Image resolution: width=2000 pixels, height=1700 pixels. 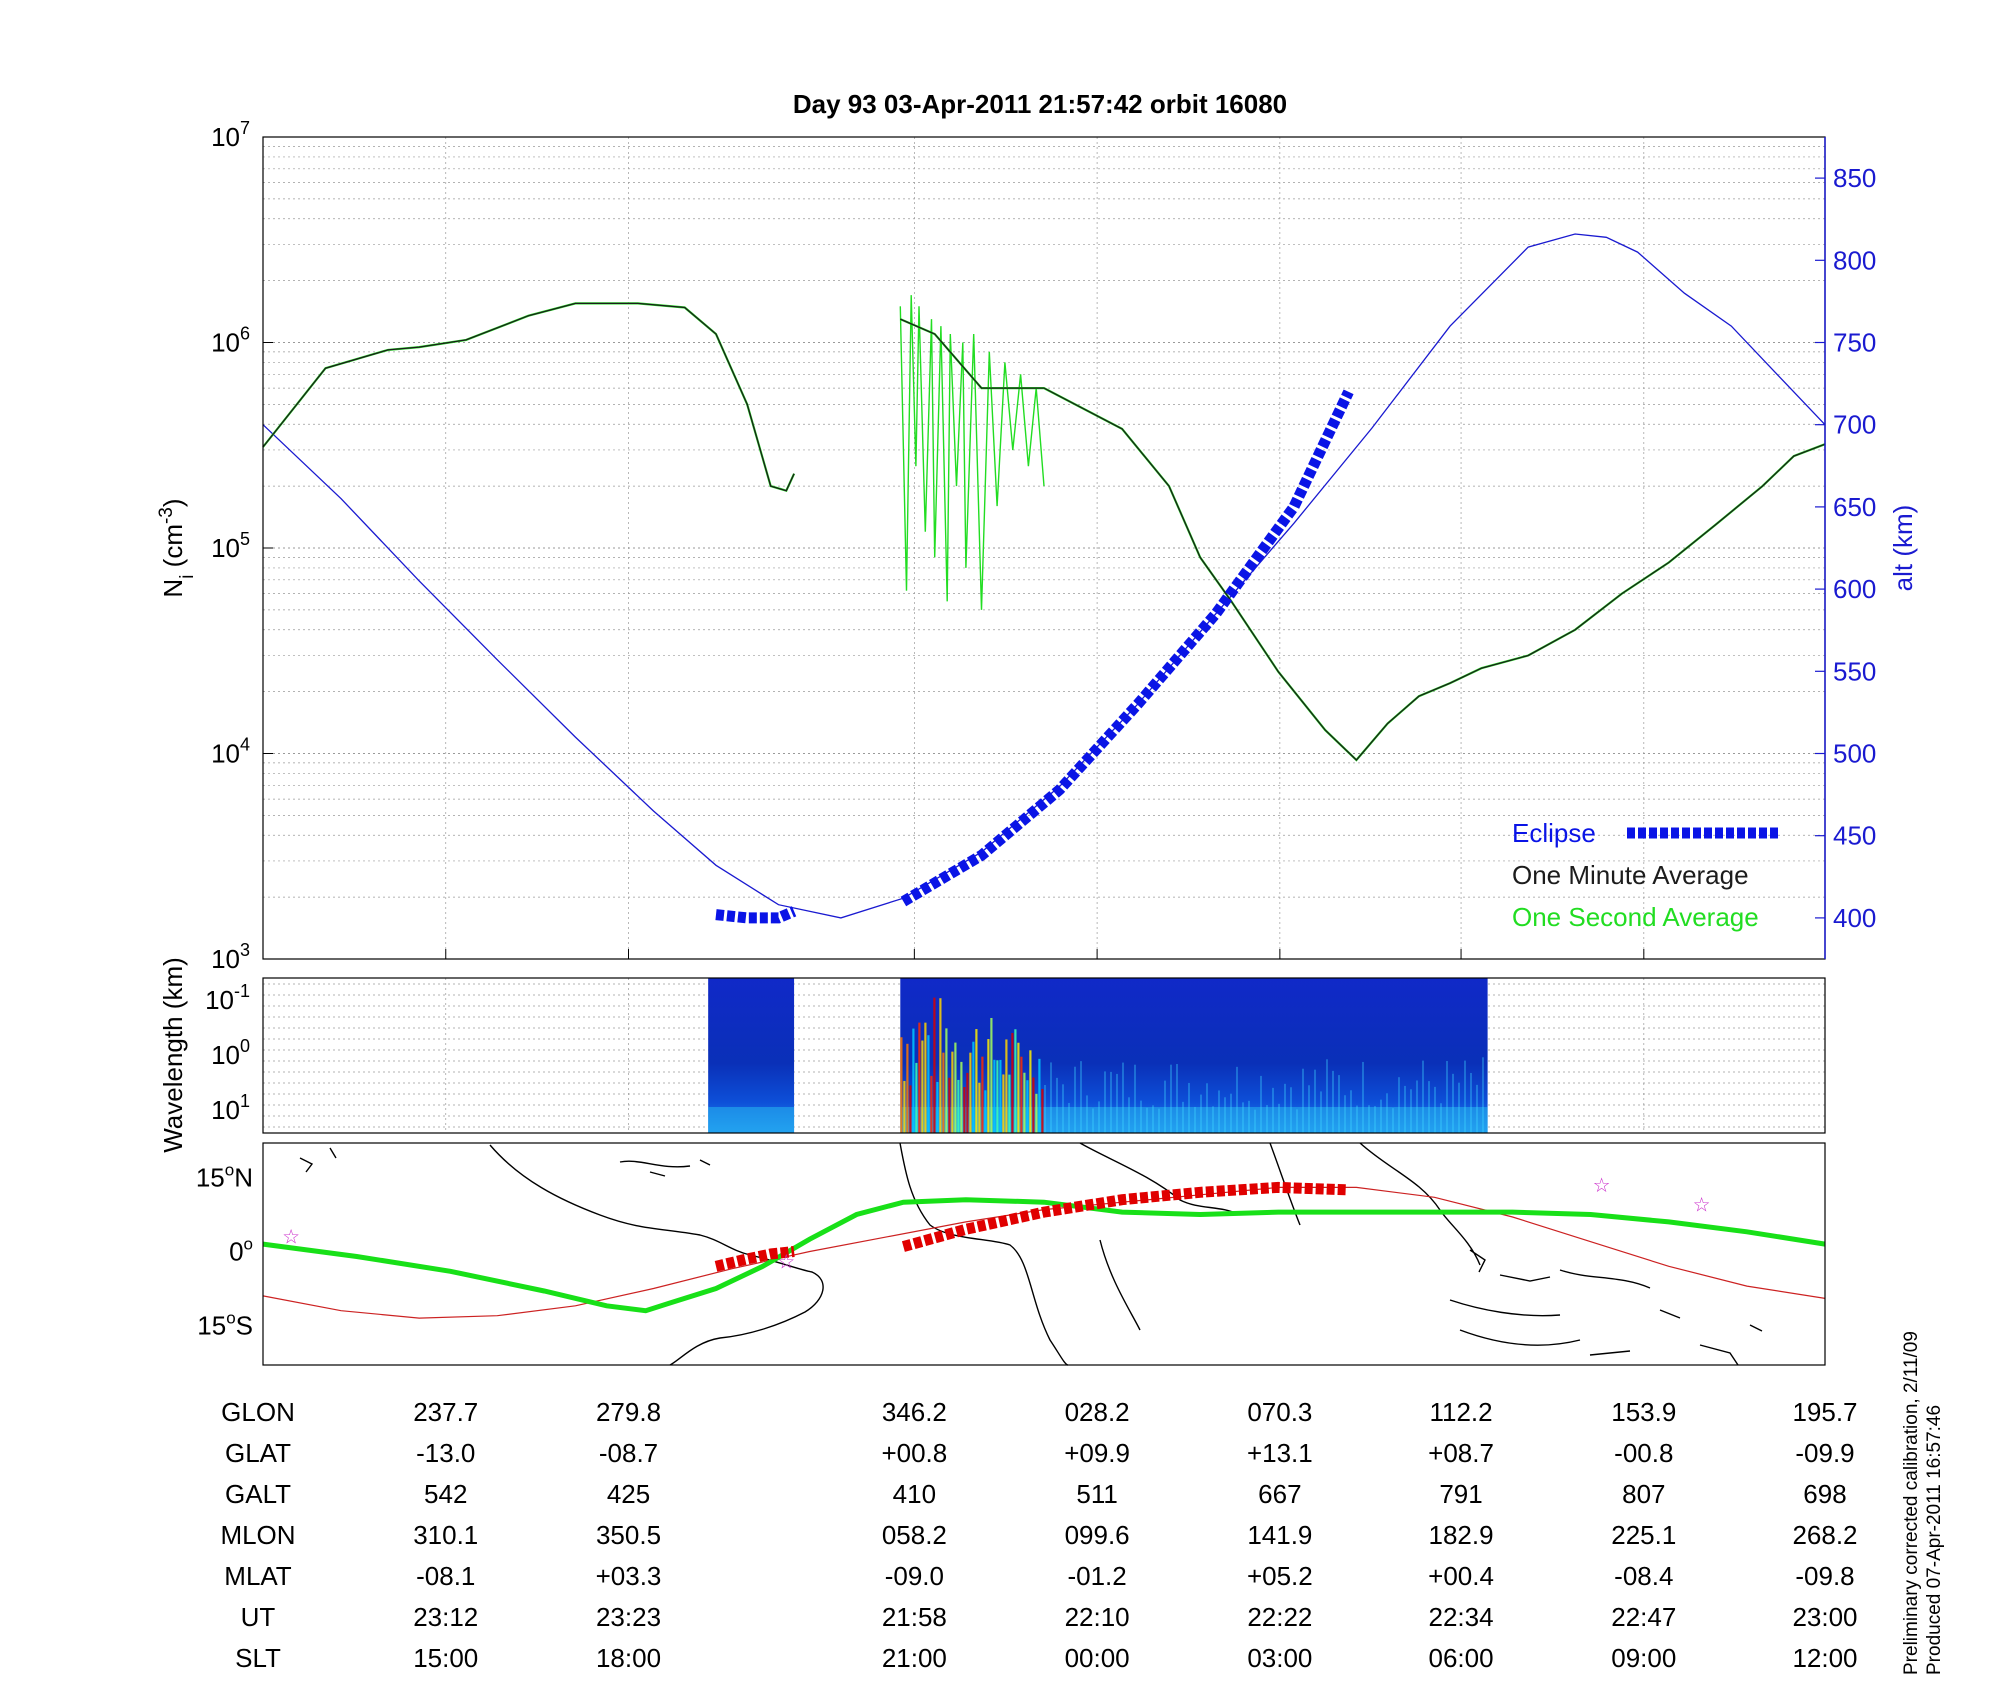 What do you see at coordinates (1824, 1535) in the screenshot?
I see `table-cell: 268.2` at bounding box center [1824, 1535].